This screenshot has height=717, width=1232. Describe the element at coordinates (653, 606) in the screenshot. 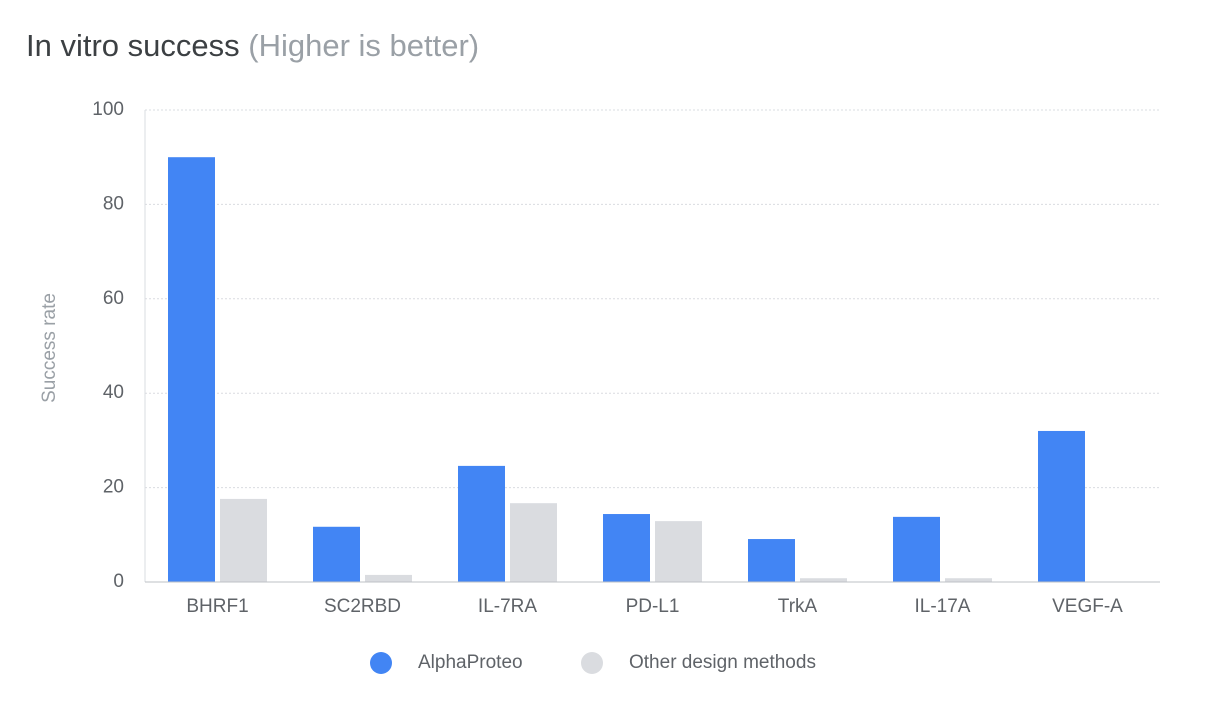

I see `x-tick-label: PD-L1` at that location.